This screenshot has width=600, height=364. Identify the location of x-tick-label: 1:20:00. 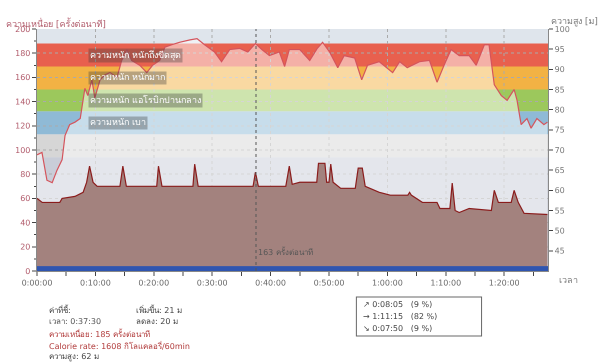
(504, 283).